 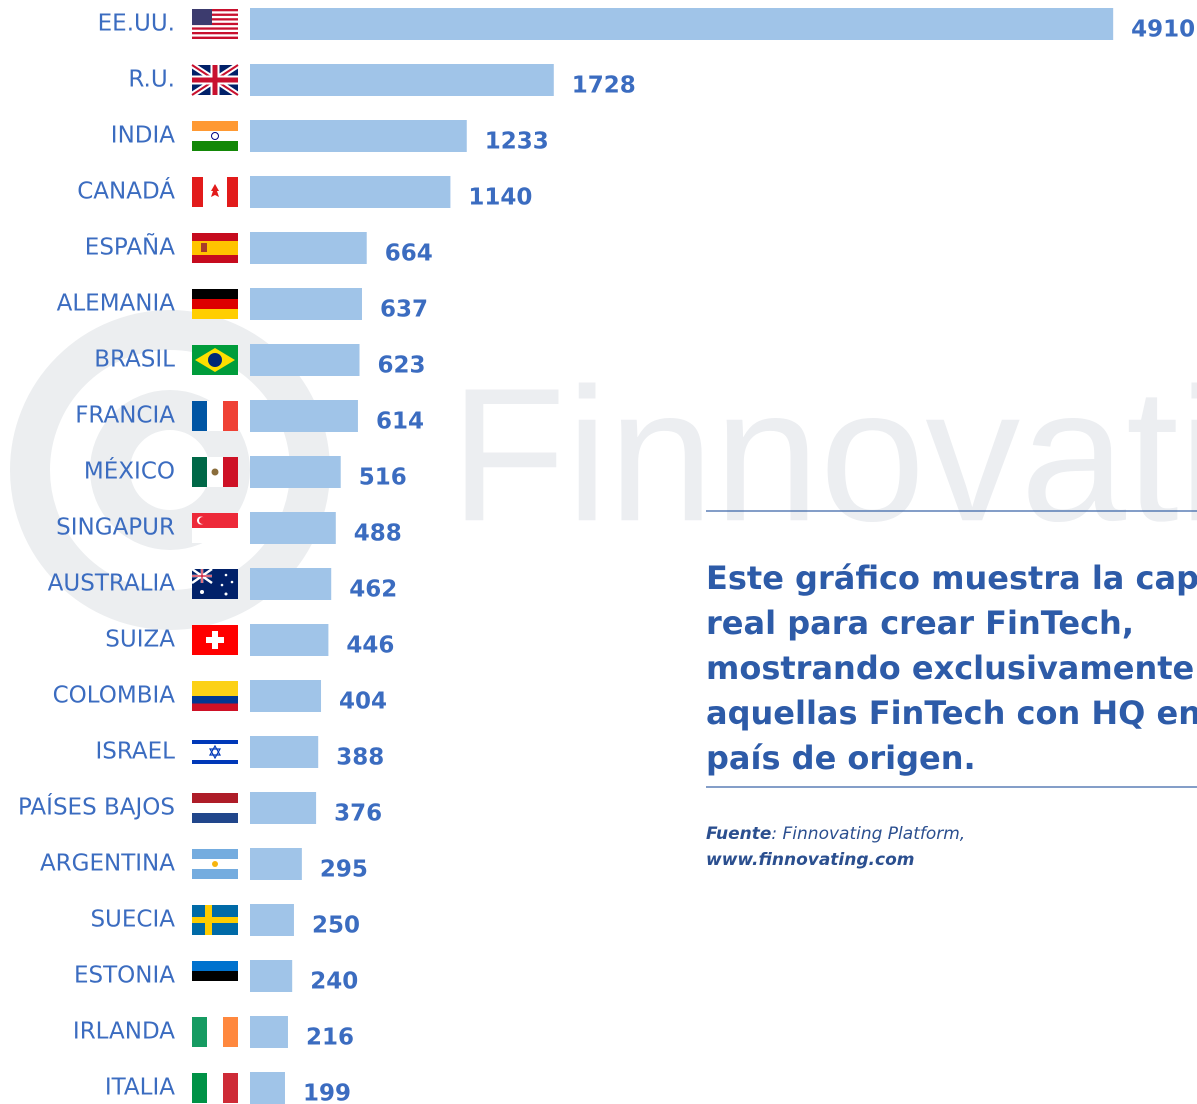 I want to click on category-label: SUIZA, so click(x=140, y=640).